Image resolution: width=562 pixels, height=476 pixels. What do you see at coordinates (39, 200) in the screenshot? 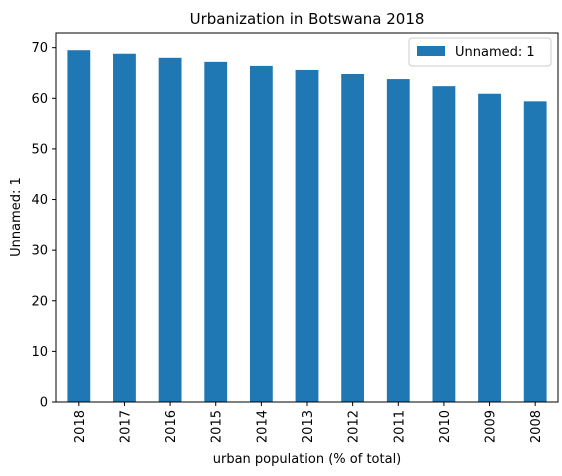
I see `y-tick-label: 40` at bounding box center [39, 200].